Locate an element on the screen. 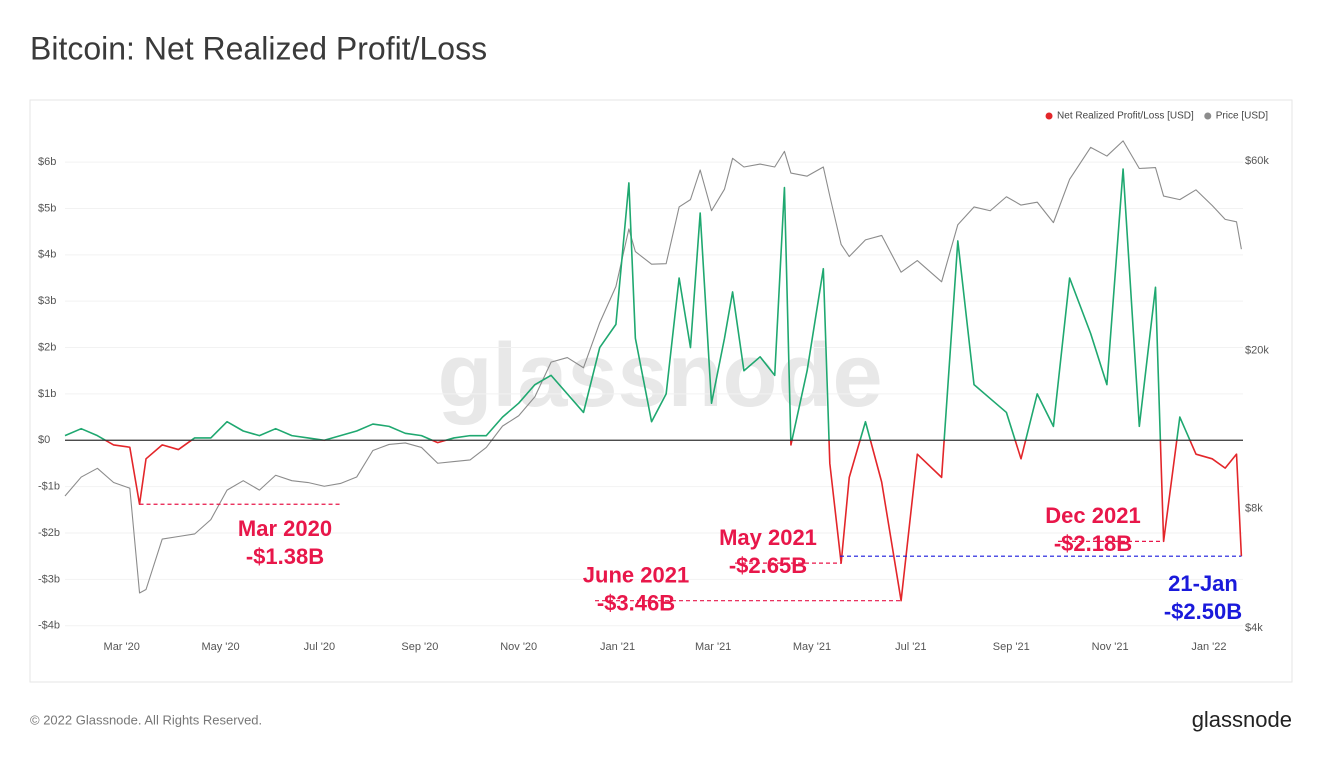 The image size is (1320, 766). x-tick-label: Mar '21 is located at coordinates (713, 647).